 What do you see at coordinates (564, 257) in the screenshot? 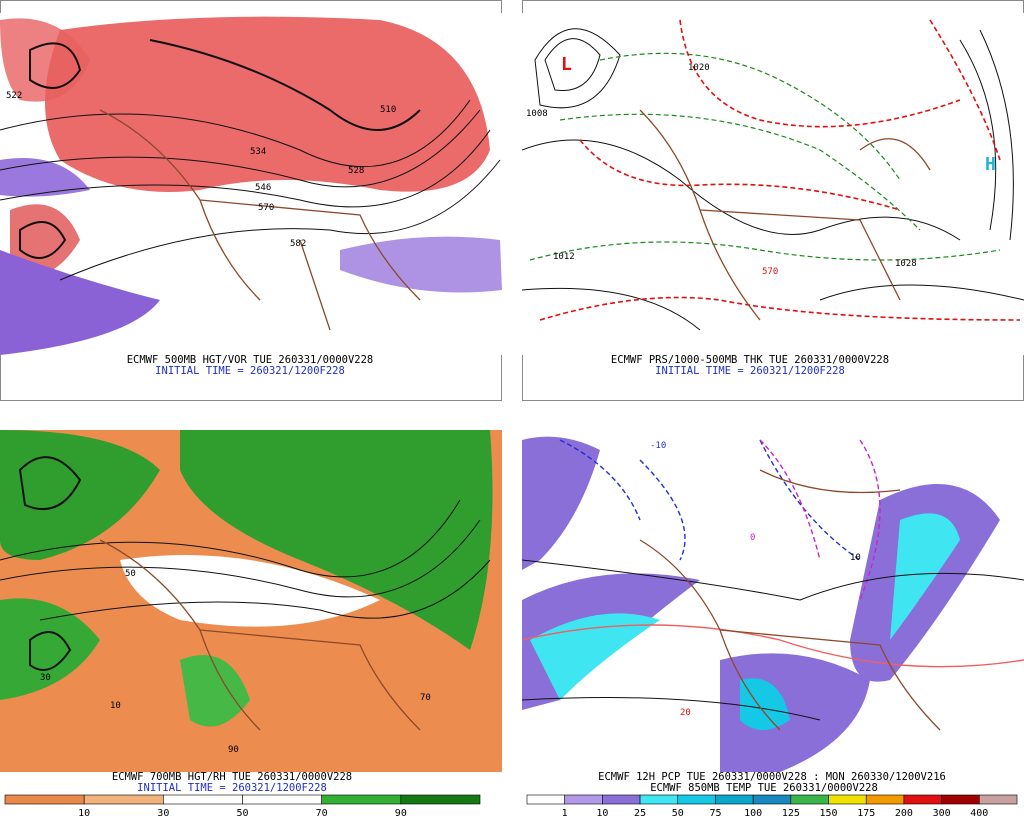
I see `contour-label: 1012` at bounding box center [564, 257].